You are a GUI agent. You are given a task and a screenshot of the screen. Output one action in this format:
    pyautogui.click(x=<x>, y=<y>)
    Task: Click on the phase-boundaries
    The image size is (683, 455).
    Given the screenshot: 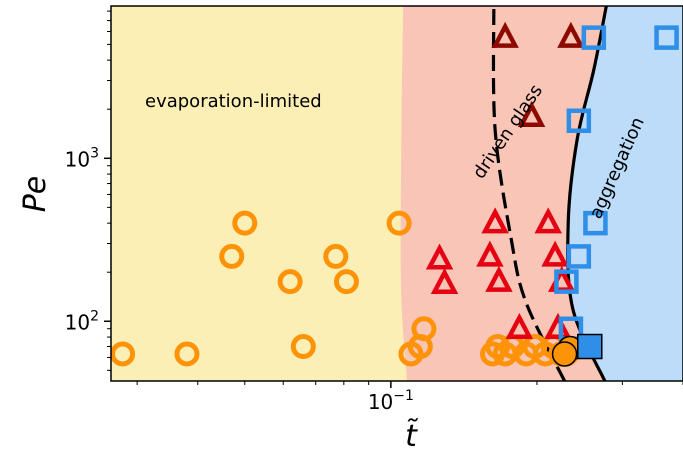 What is the action you would take?
    pyautogui.click(x=549, y=193)
    